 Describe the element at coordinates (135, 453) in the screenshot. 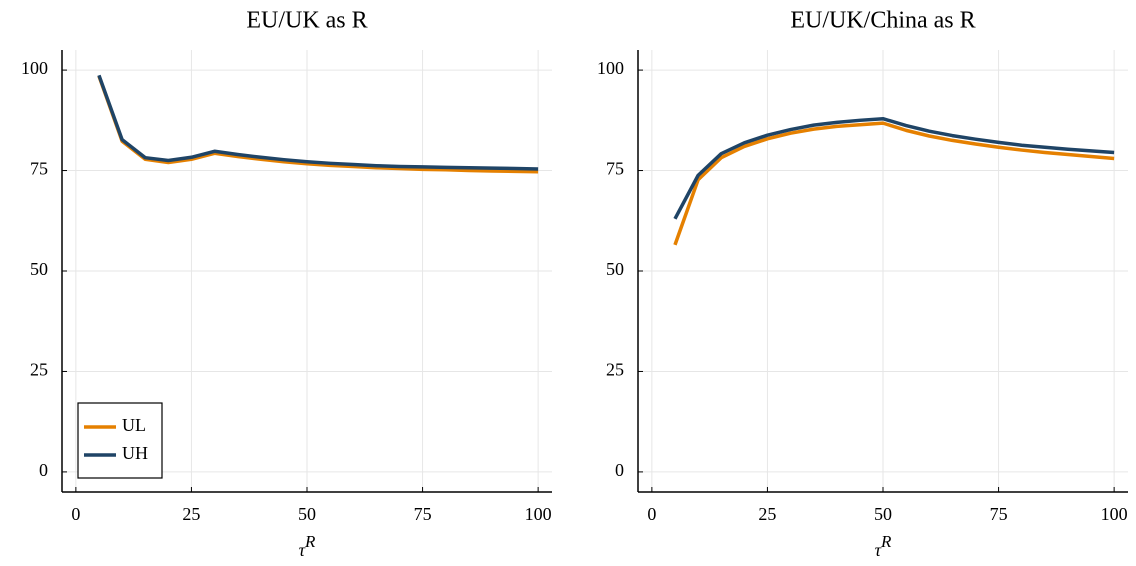

I see `legend-label: UH` at that location.